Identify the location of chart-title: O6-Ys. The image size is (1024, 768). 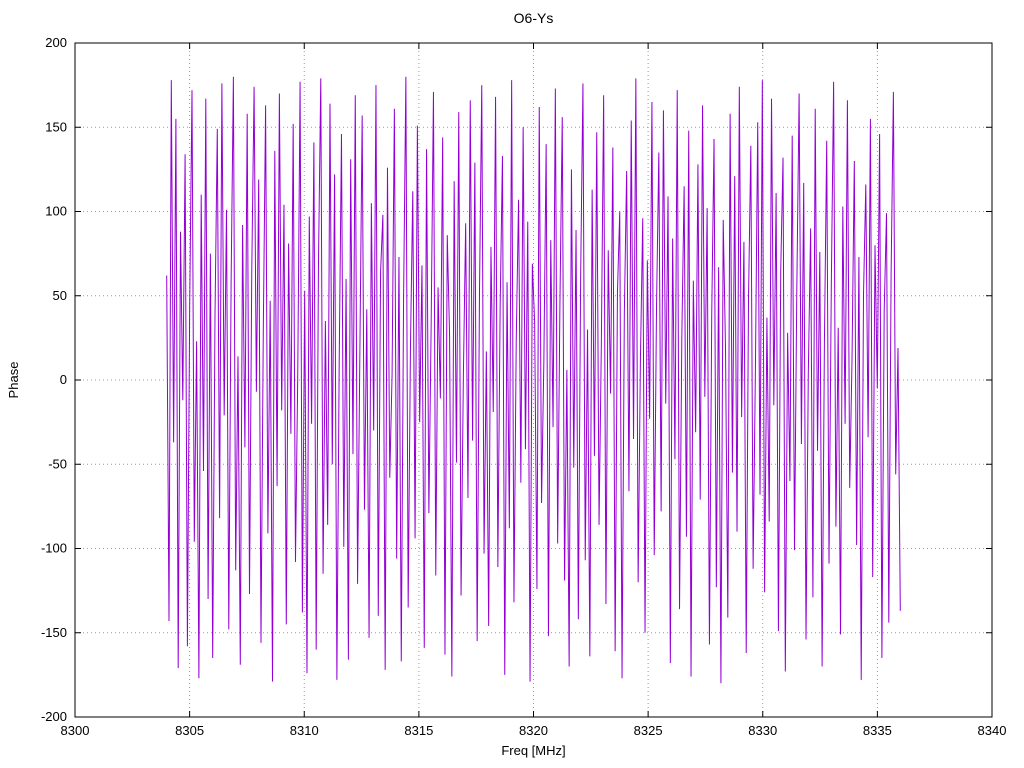
(534, 18).